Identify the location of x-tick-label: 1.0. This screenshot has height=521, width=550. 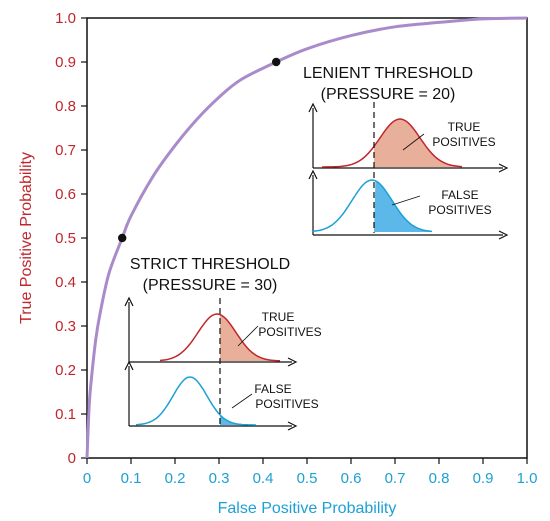
(527, 478).